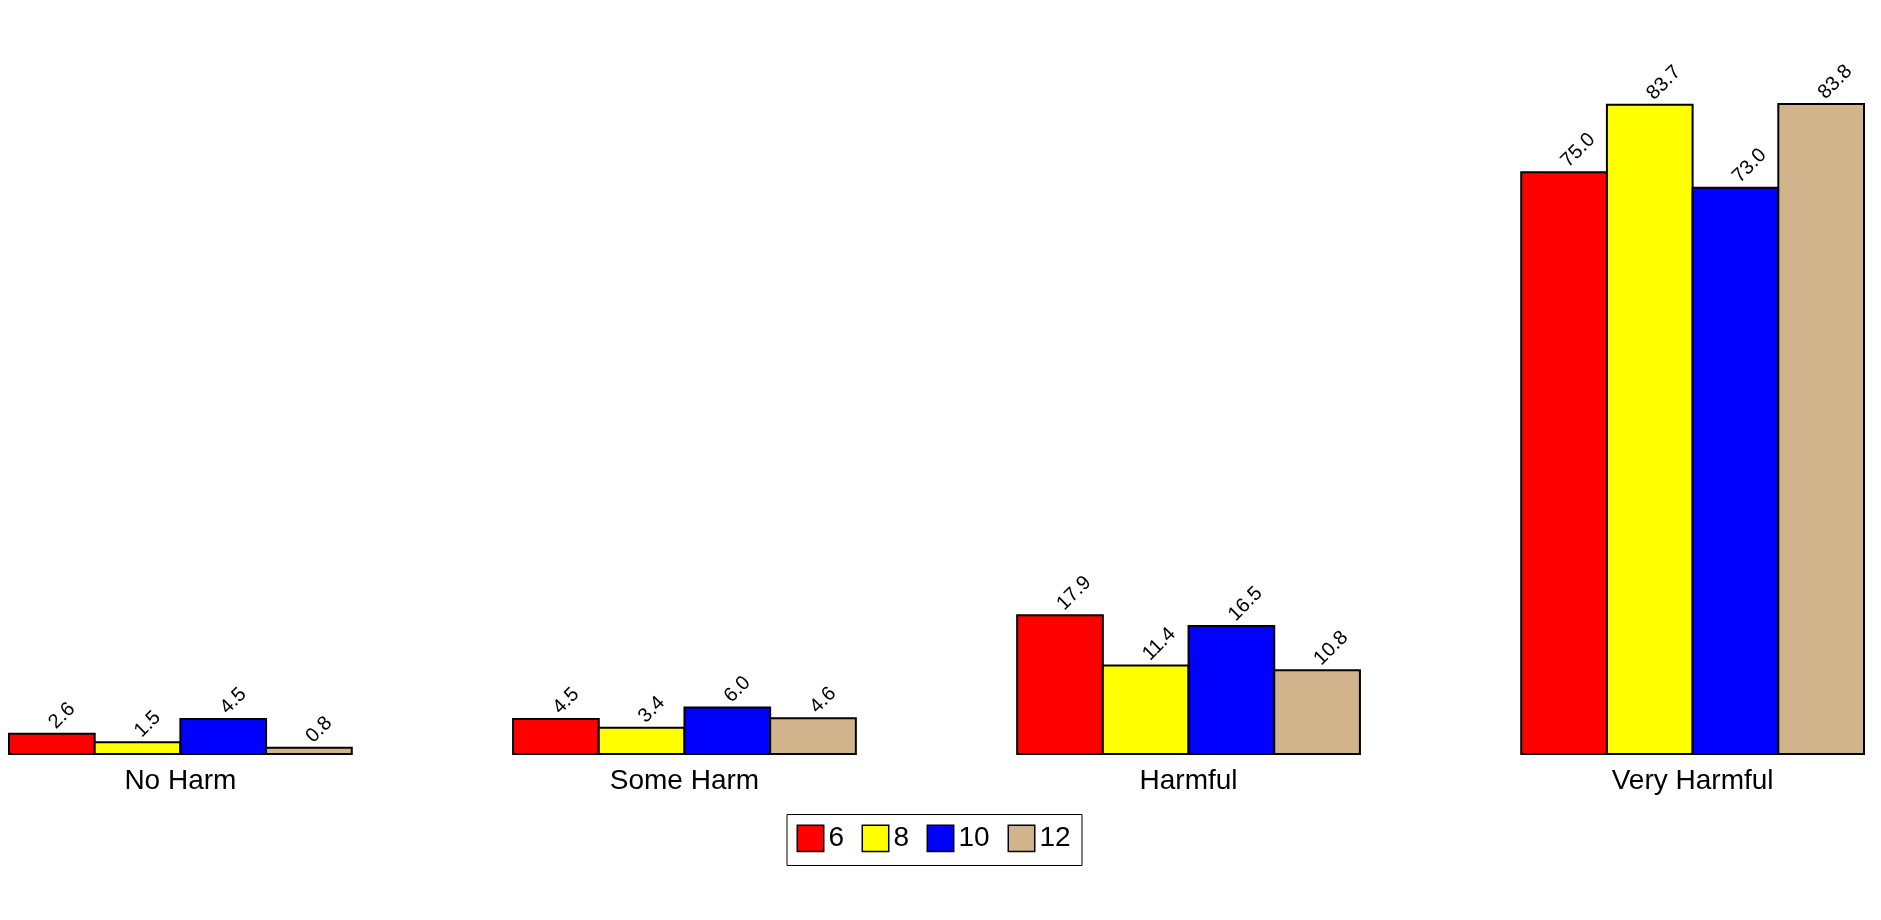  What do you see at coordinates (974, 837) in the screenshot?
I see `legend-label: 10` at bounding box center [974, 837].